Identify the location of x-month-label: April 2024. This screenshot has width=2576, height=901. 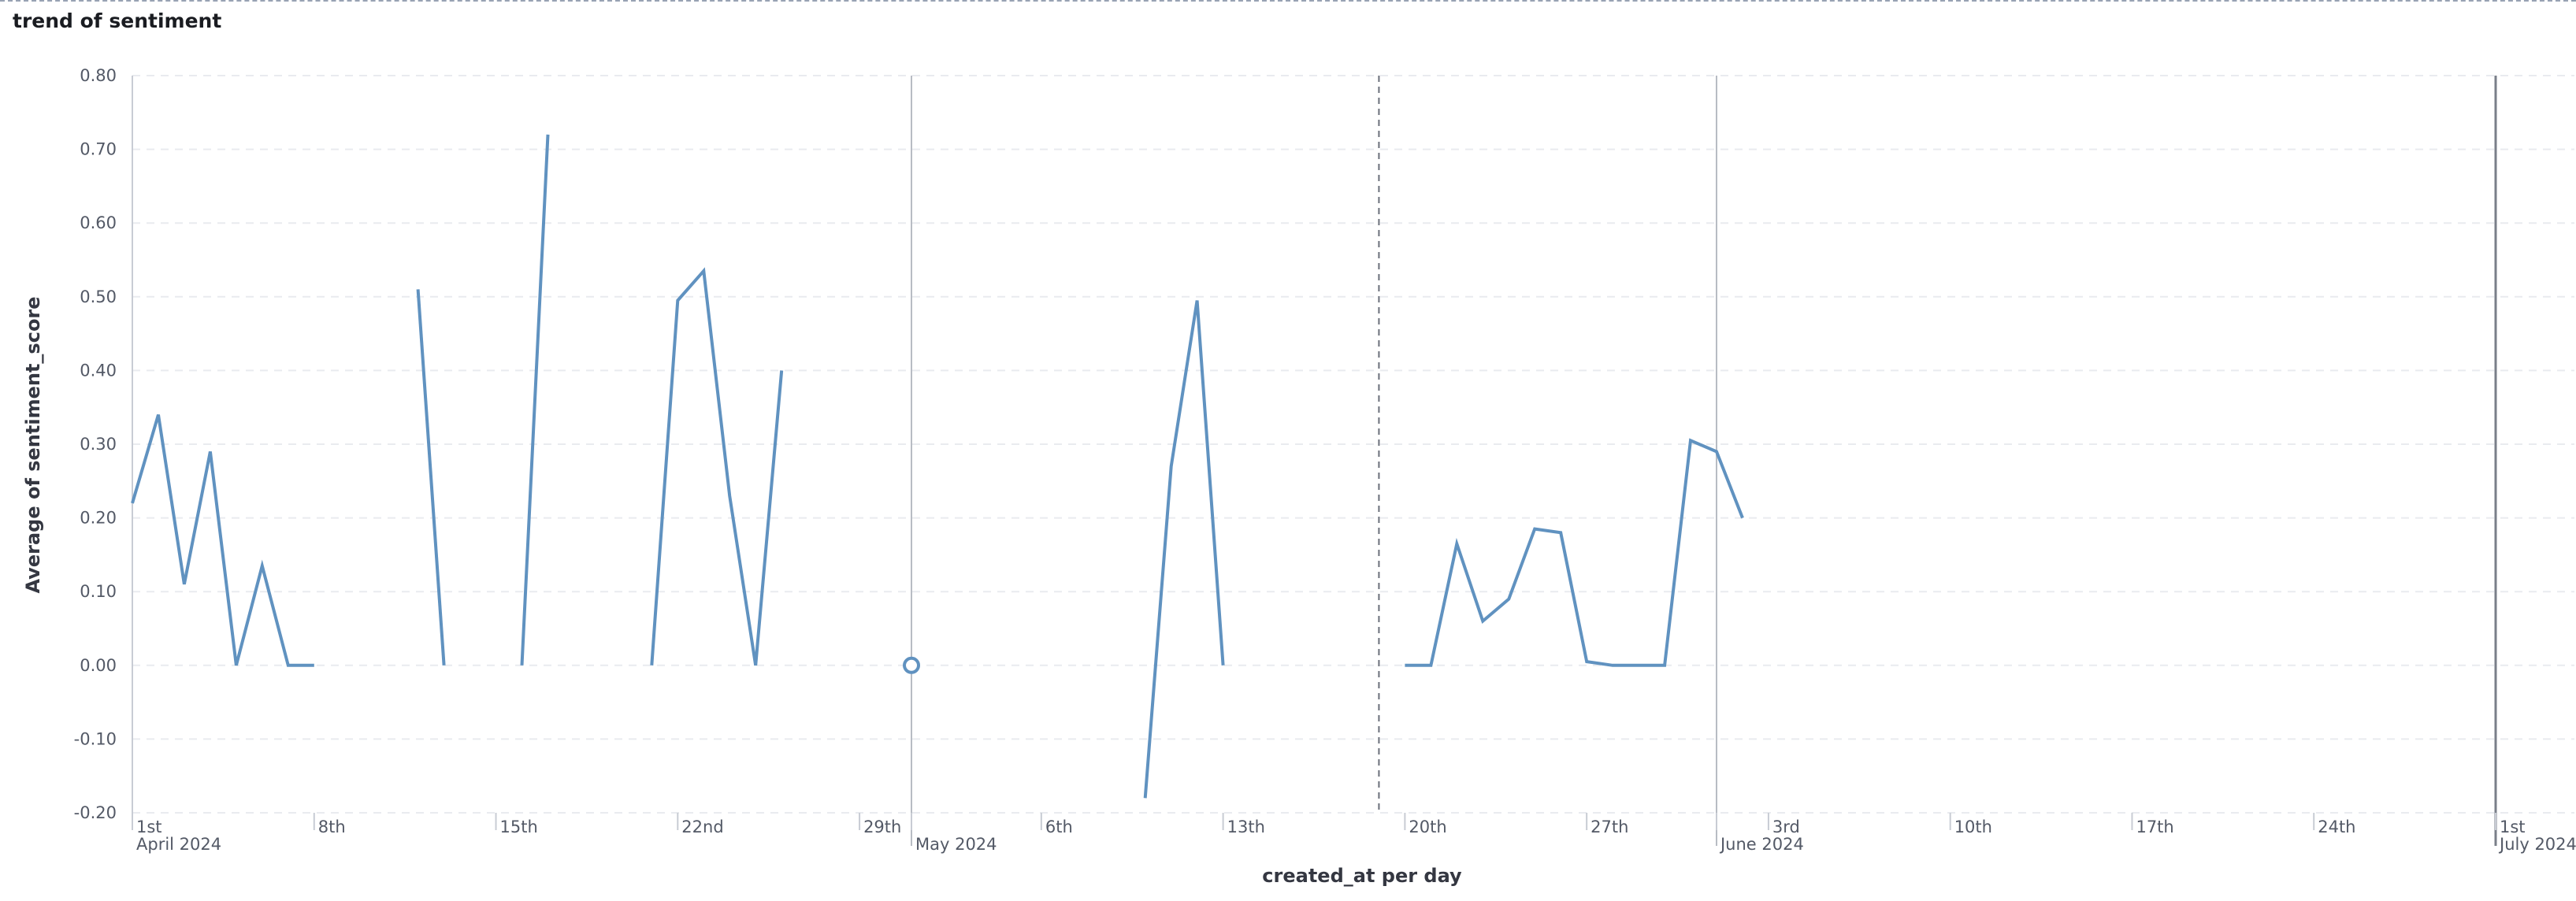
(178, 845).